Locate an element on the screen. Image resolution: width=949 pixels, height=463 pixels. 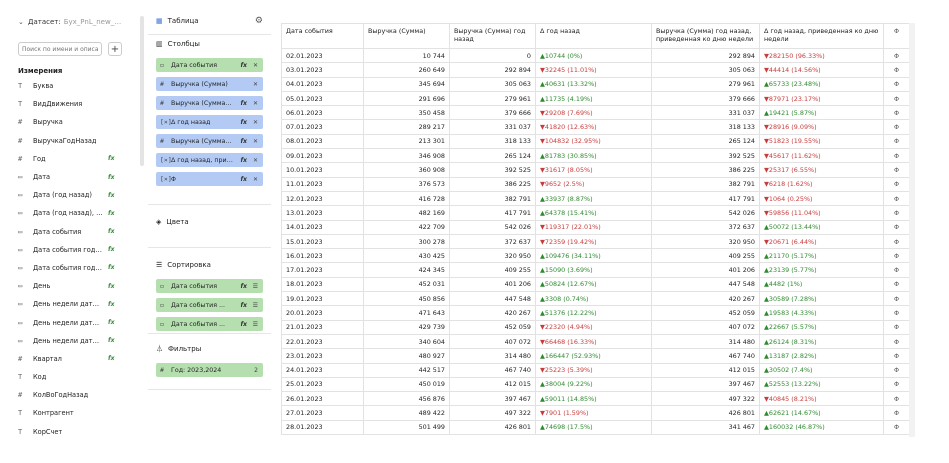
field-item: # Выручка is located at coordinates (81, 122).